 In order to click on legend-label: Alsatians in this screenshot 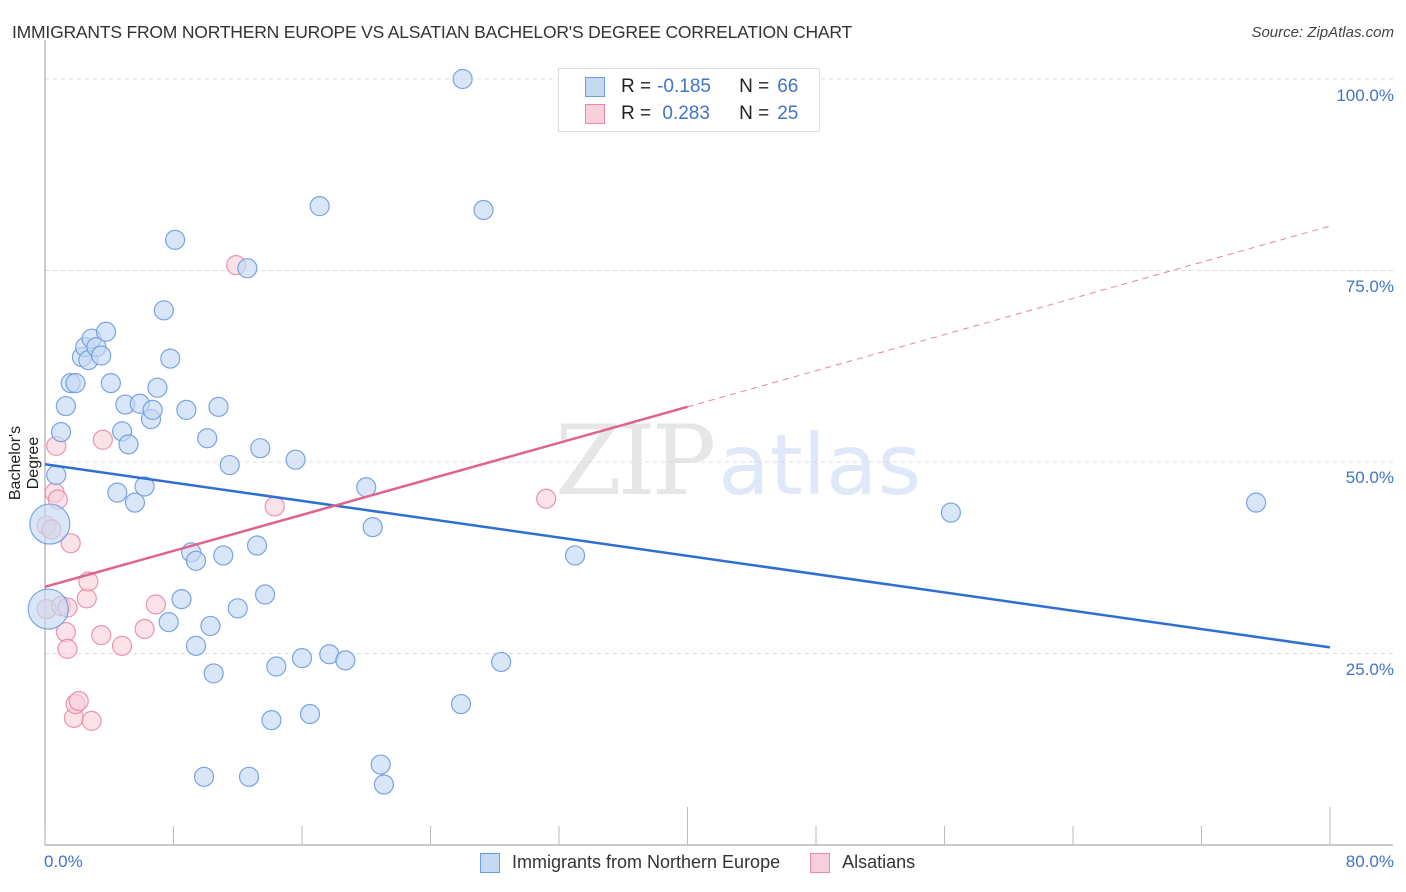, I will do `click(879, 862)`.